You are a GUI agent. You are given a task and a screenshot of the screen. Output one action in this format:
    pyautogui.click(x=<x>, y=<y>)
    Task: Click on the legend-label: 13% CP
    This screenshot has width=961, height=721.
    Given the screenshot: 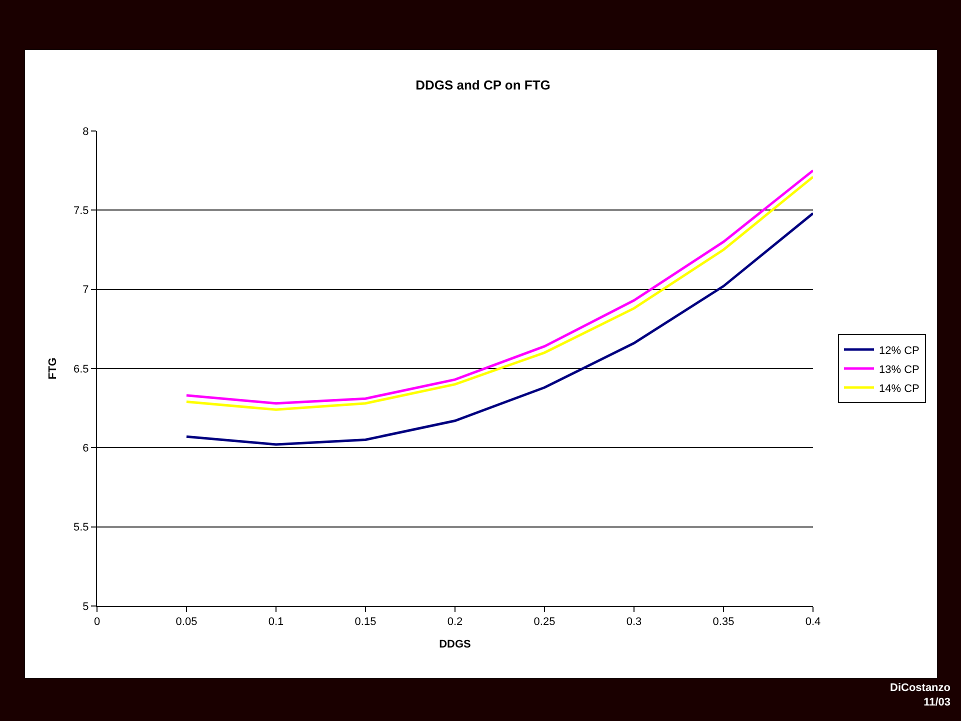 What is the action you would take?
    pyautogui.click(x=899, y=370)
    